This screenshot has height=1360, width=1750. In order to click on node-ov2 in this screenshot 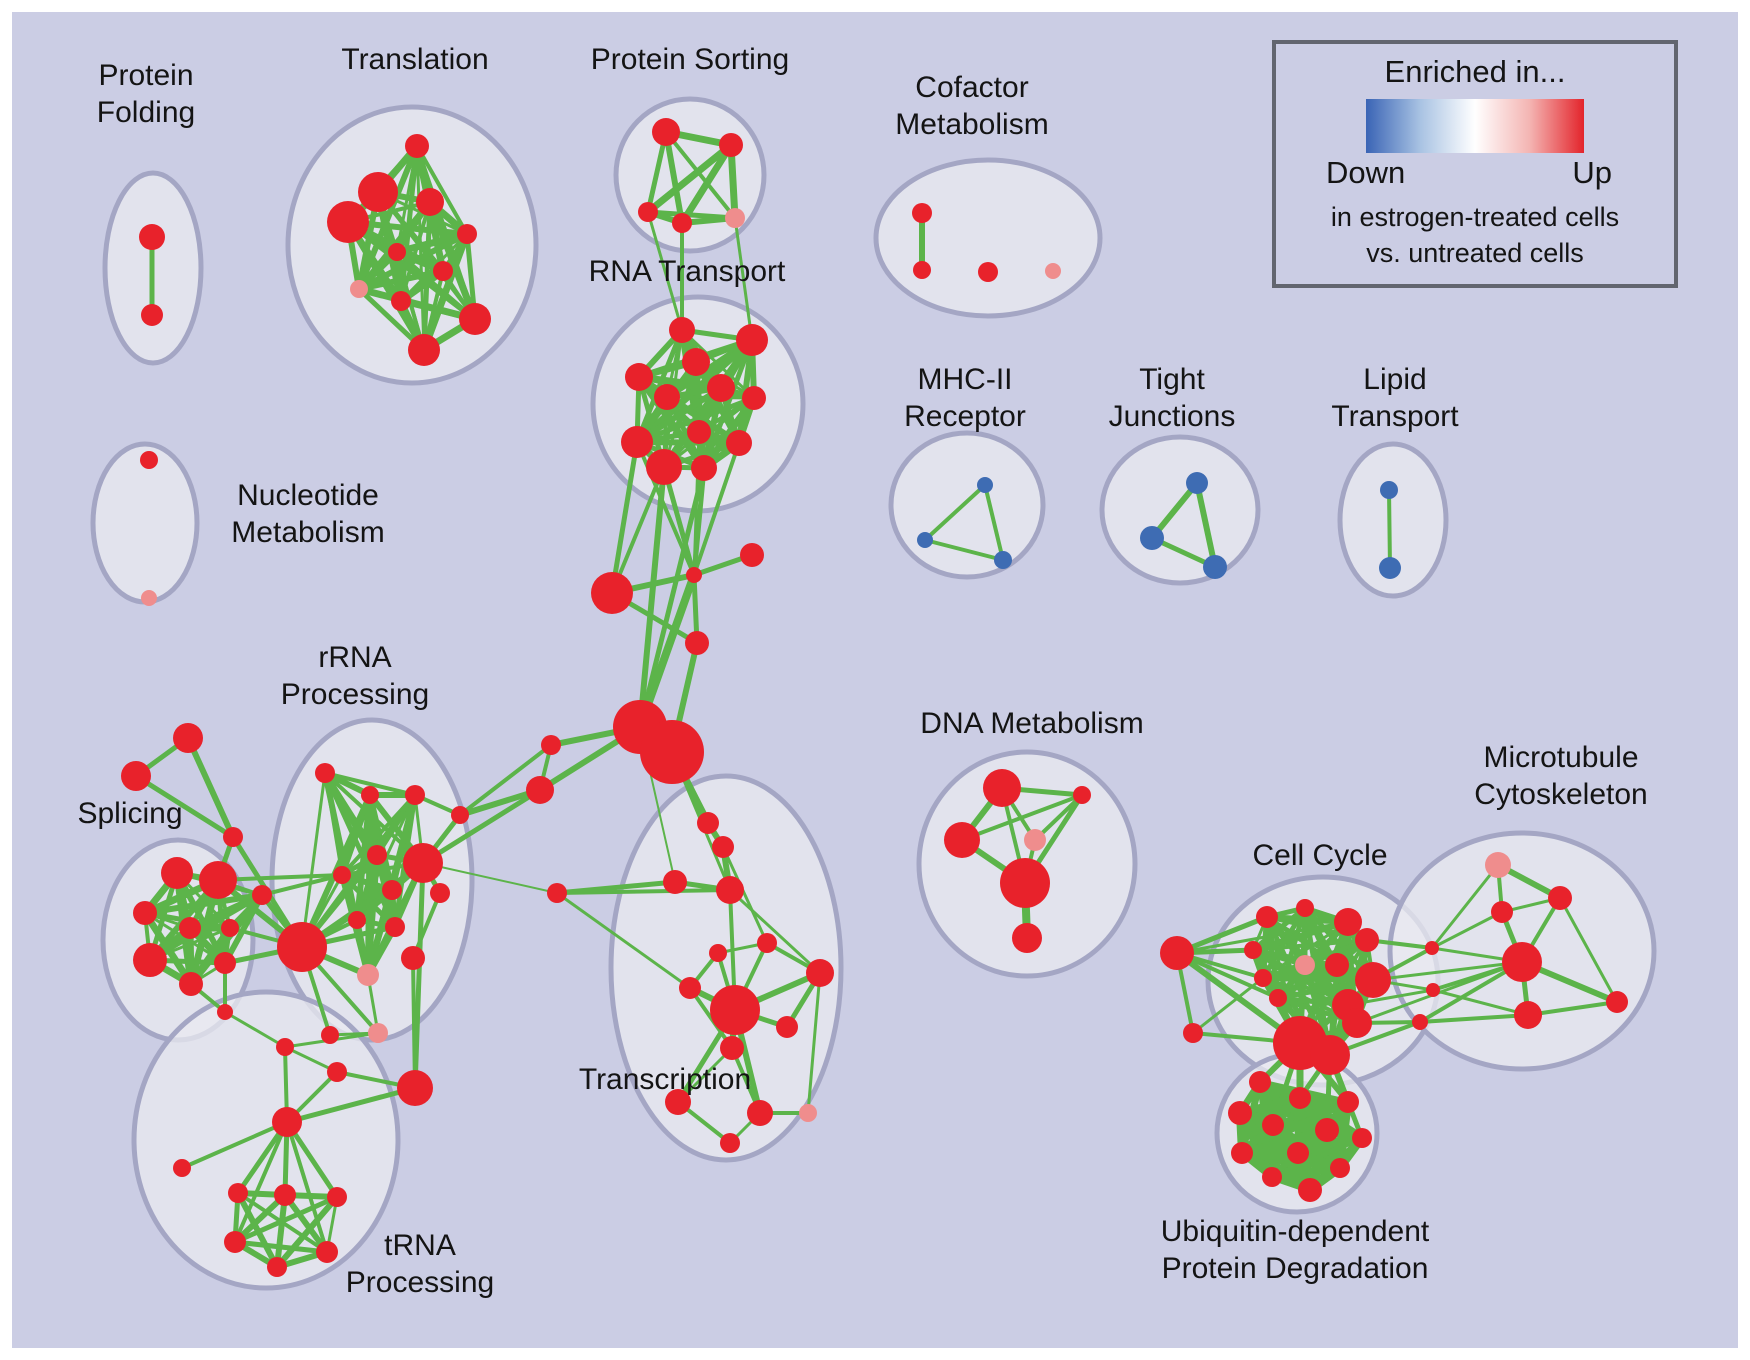, I will do `click(1433, 990)`.